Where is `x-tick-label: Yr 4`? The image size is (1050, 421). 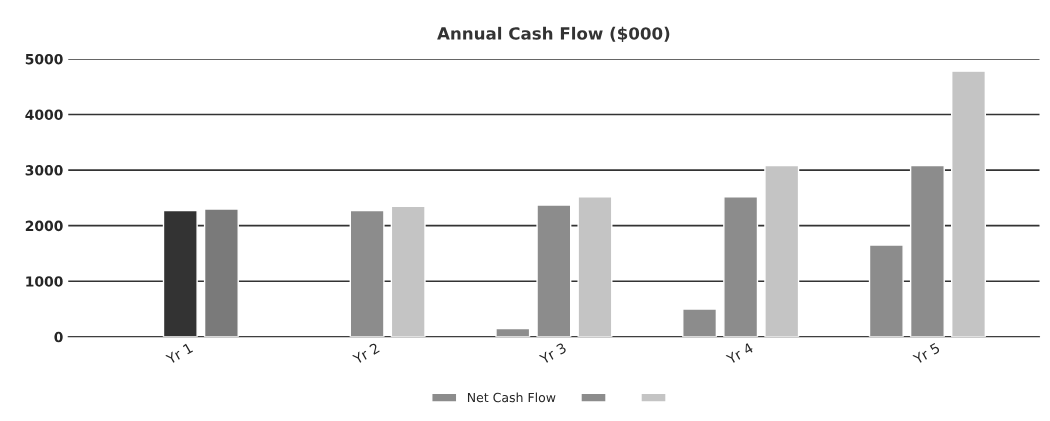 x-tick-label: Yr 4 is located at coordinates (739, 353).